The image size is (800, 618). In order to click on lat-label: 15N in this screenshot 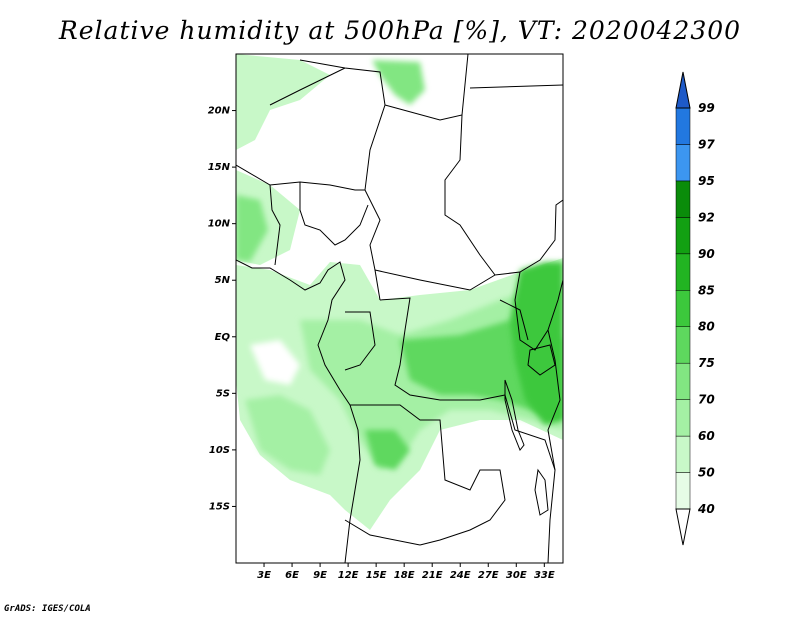, I will do `click(219, 167)`.